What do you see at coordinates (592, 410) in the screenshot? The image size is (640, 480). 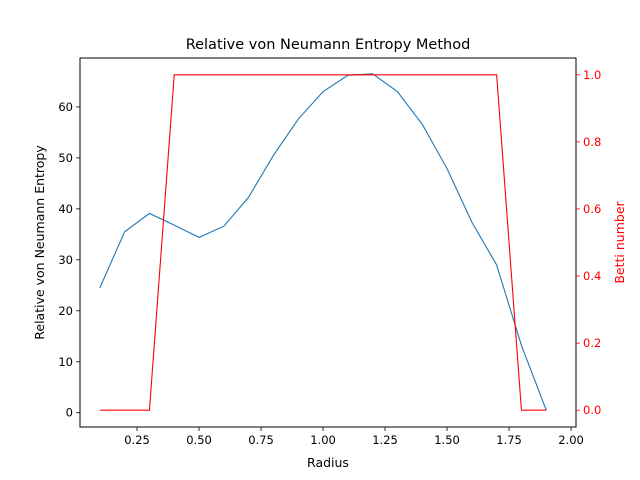 I see `y-right-tick-label: 0.0` at bounding box center [592, 410].